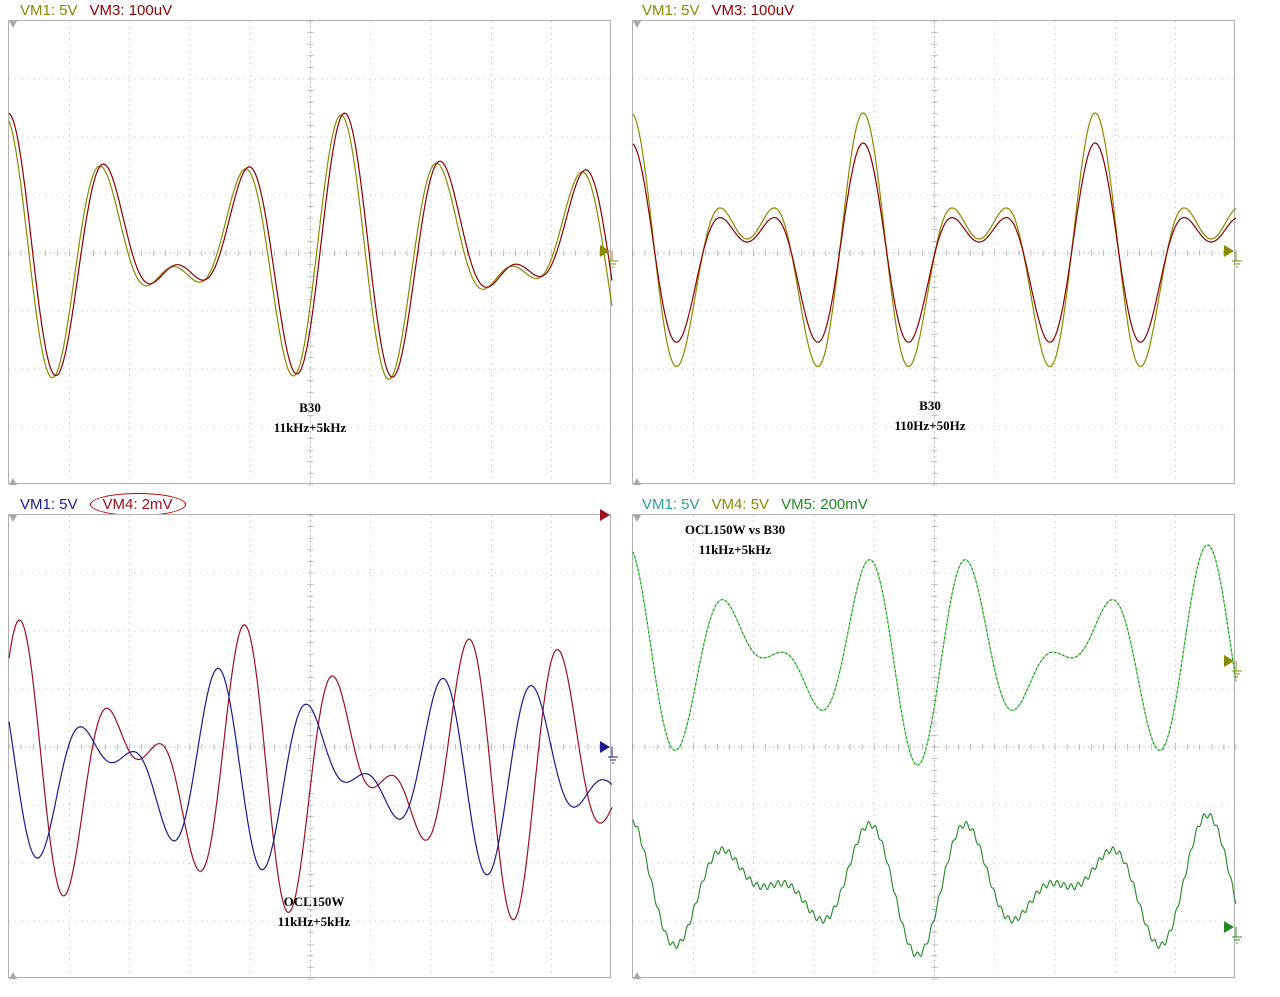  I want to click on channel-label-vm5: VM5: 200mV, so click(824, 504).